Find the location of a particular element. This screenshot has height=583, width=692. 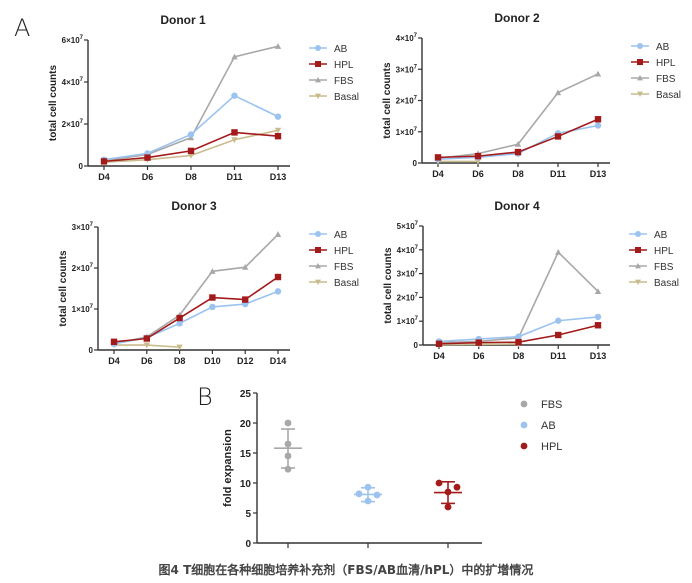

series-basal is located at coordinates (146, 346).